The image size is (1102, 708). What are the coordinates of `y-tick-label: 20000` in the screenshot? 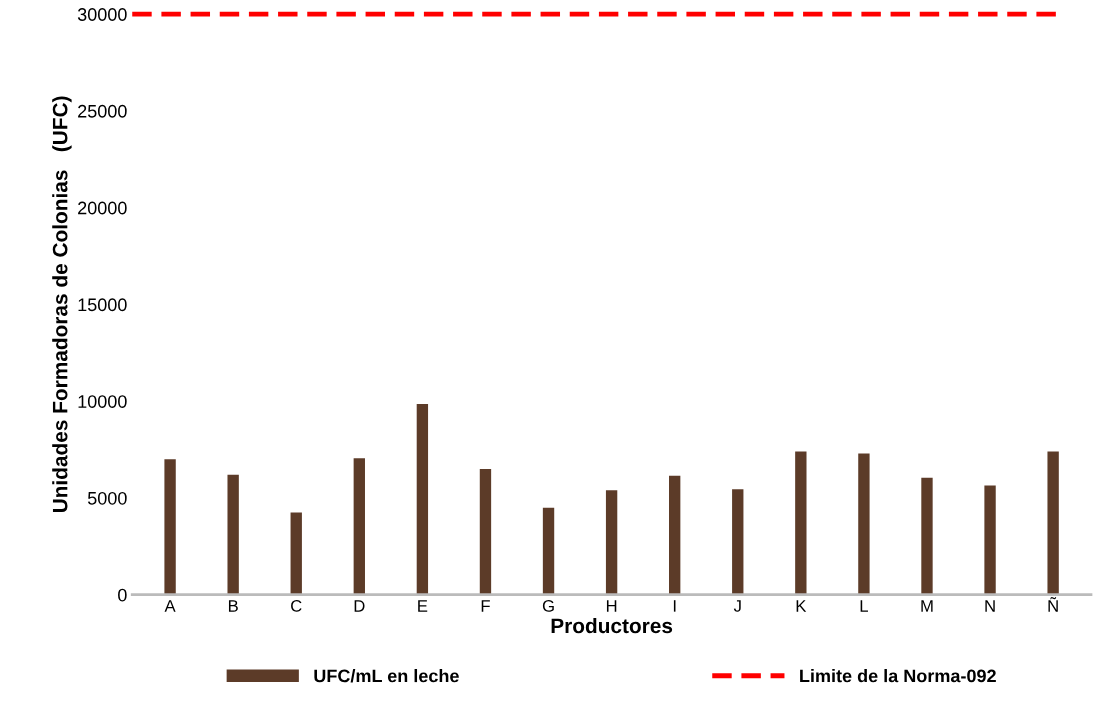 It's located at (102, 208).